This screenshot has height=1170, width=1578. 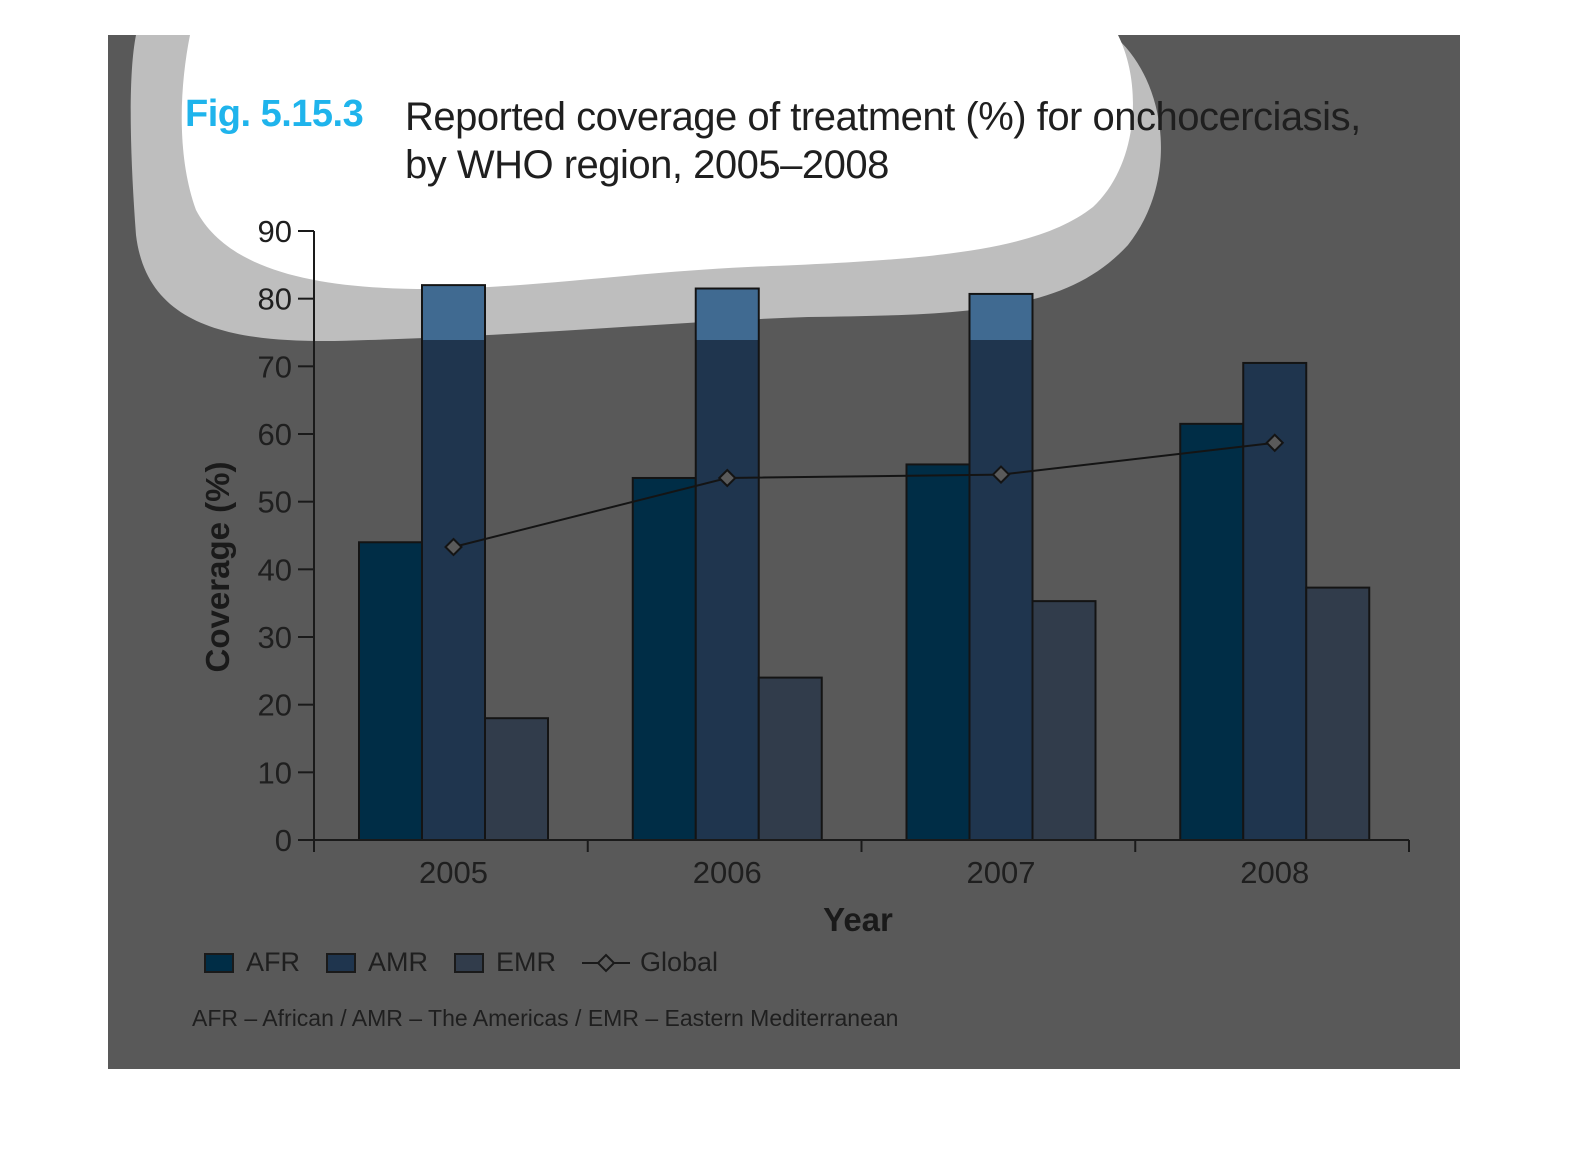 What do you see at coordinates (390, 691) in the screenshot?
I see `bar-afr-2005` at bounding box center [390, 691].